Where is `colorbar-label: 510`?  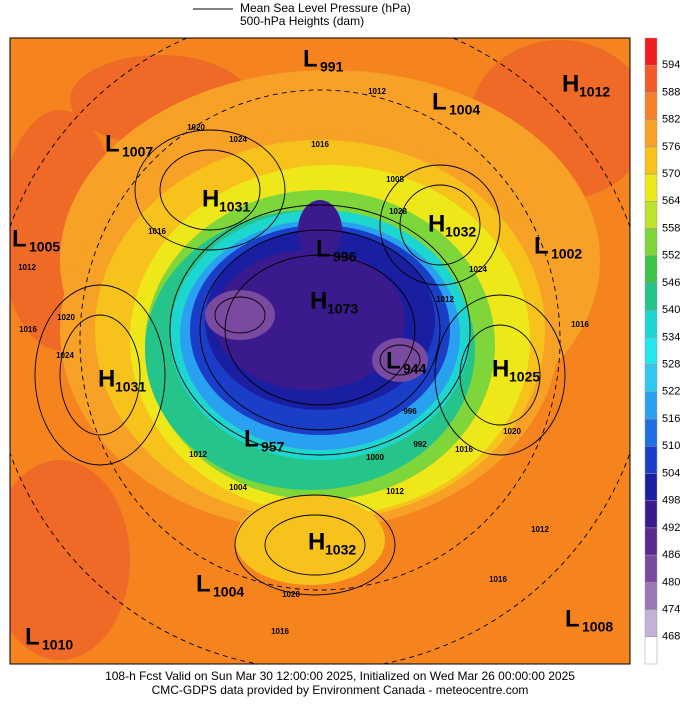 colorbar-label: 510 is located at coordinates (671, 446).